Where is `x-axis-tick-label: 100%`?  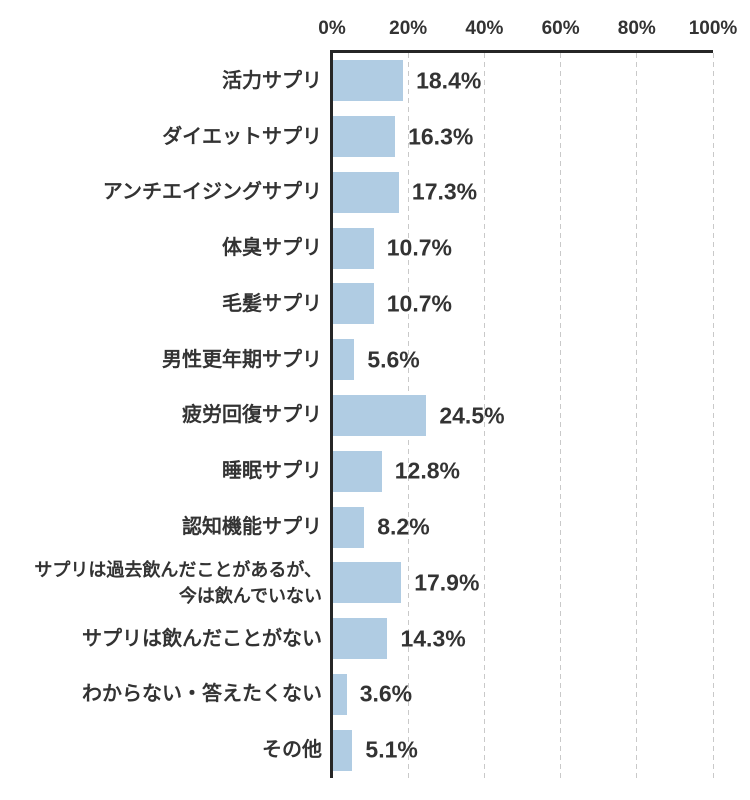 x-axis-tick-label: 100% is located at coordinates (713, 28).